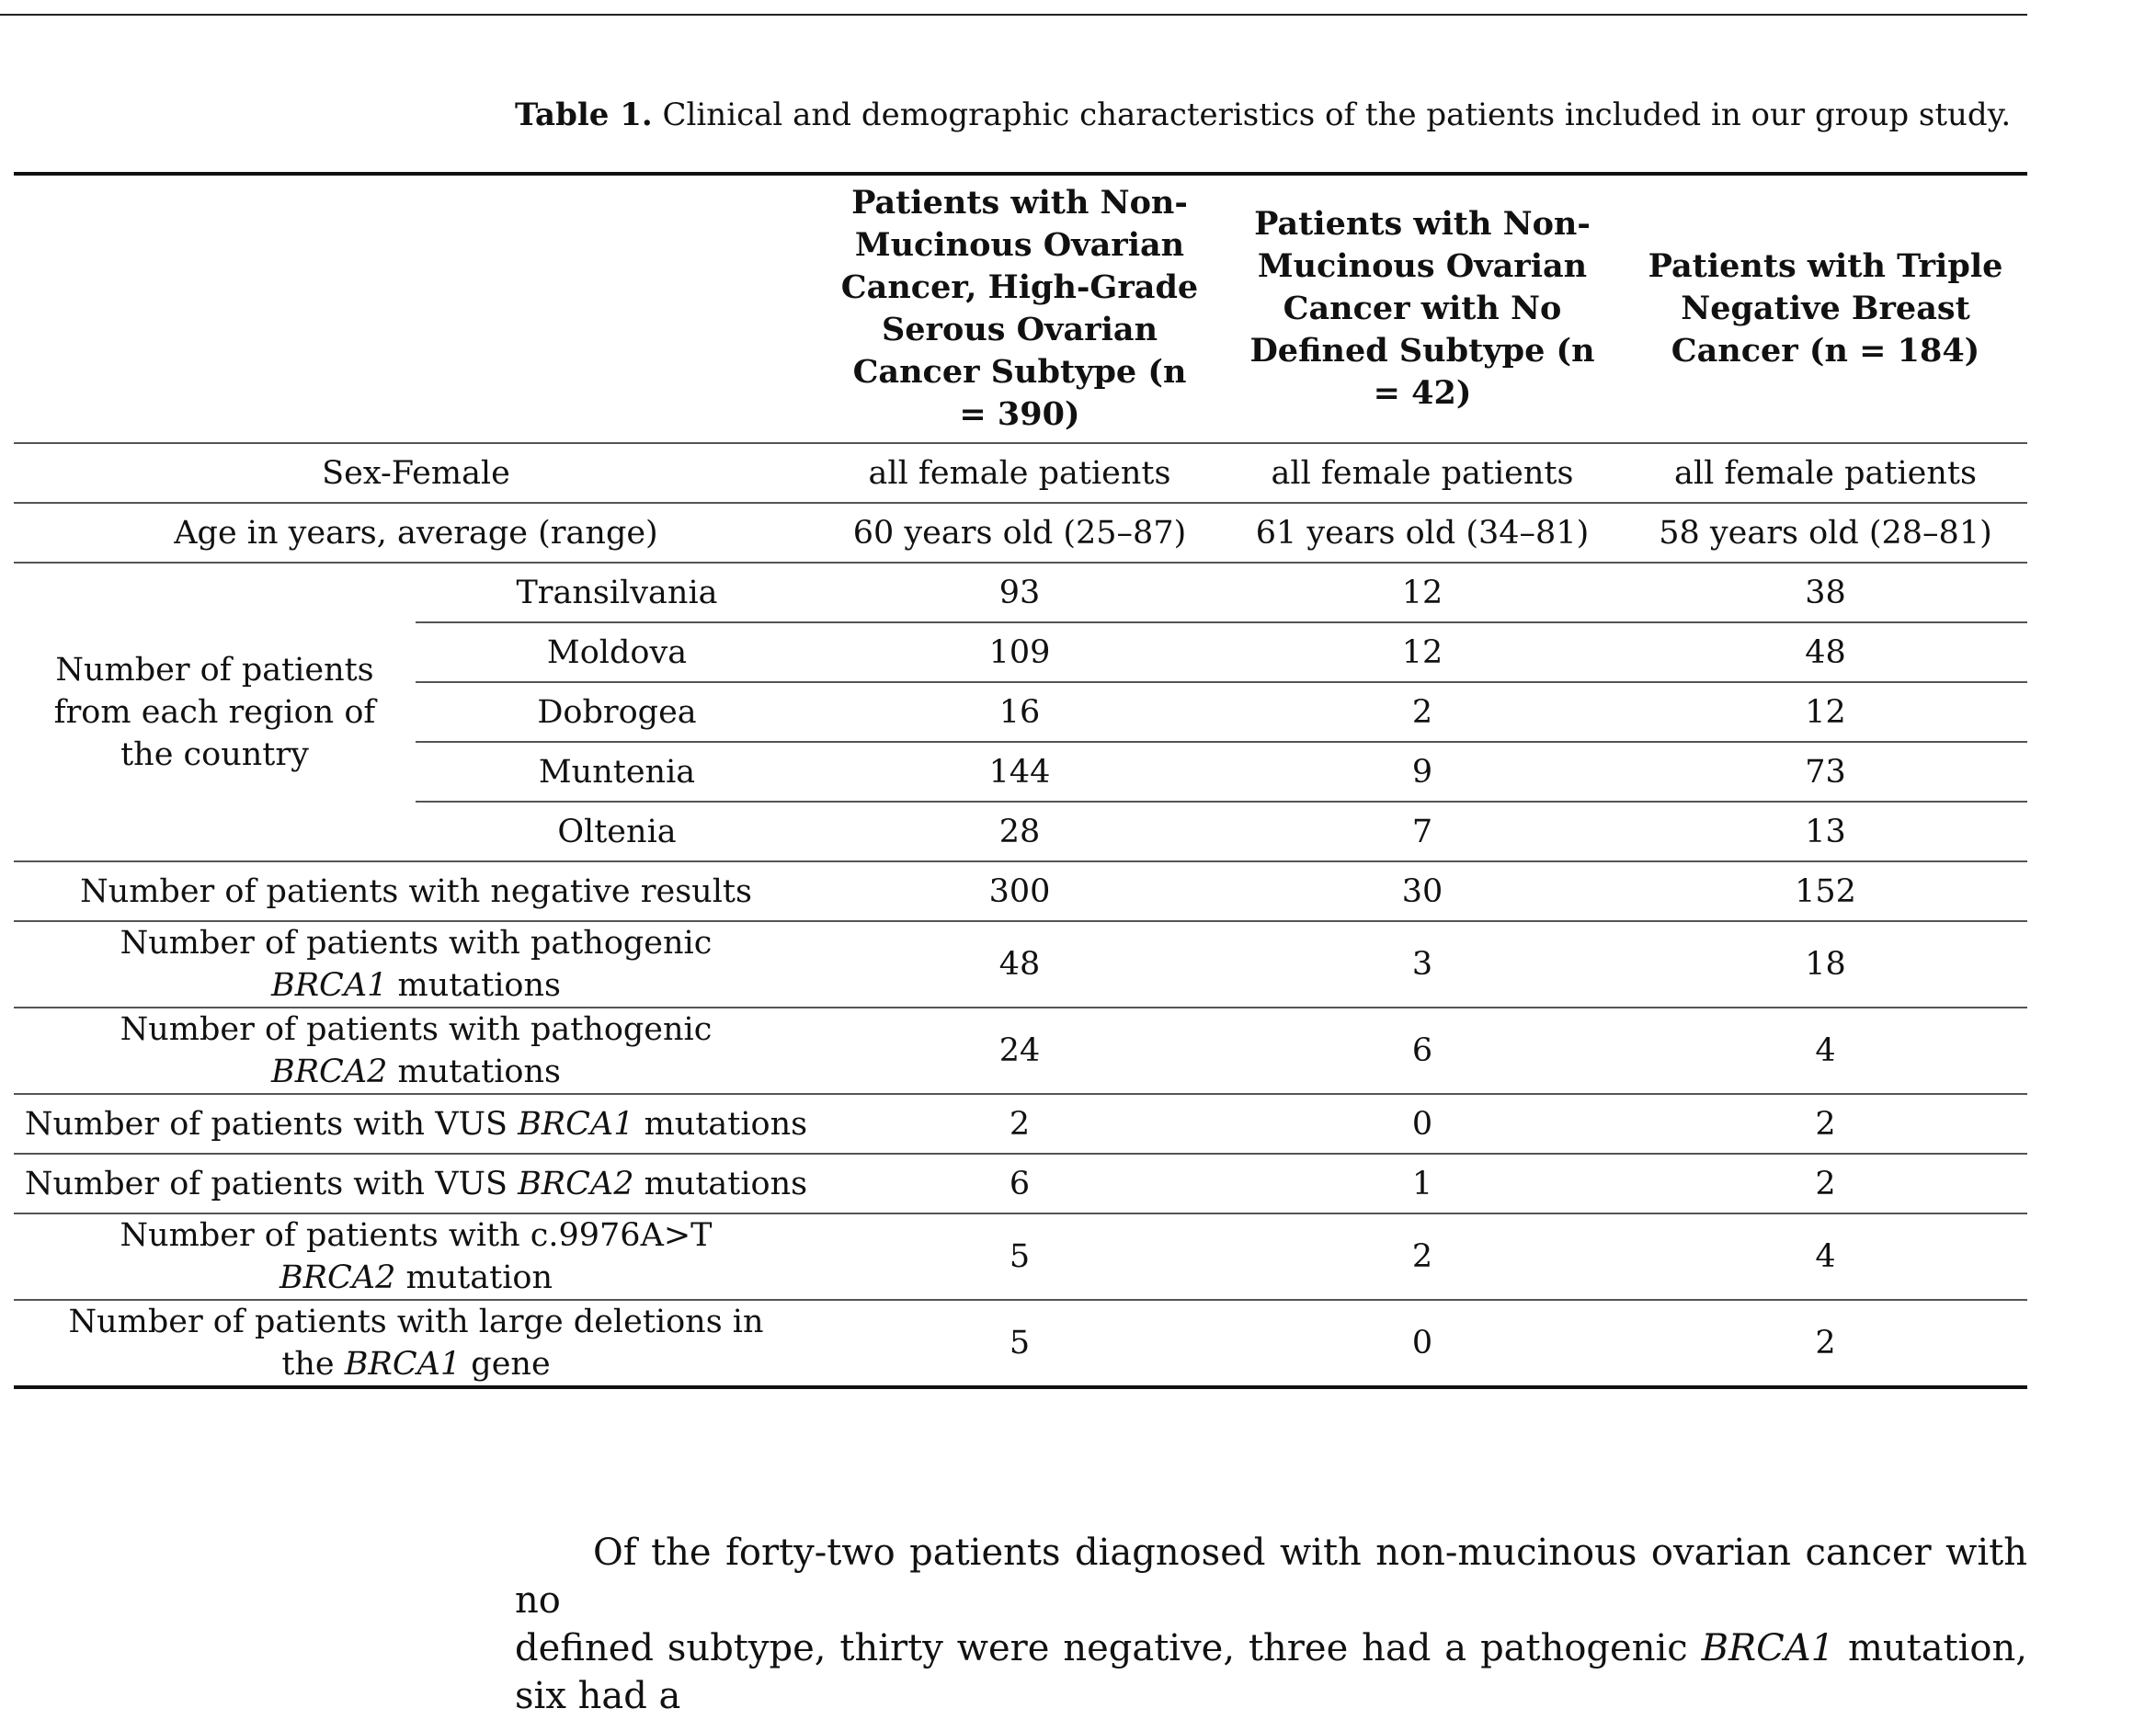  What do you see at coordinates (1422, 533) in the screenshot?
I see `cell: 61 years old (34–81)` at bounding box center [1422, 533].